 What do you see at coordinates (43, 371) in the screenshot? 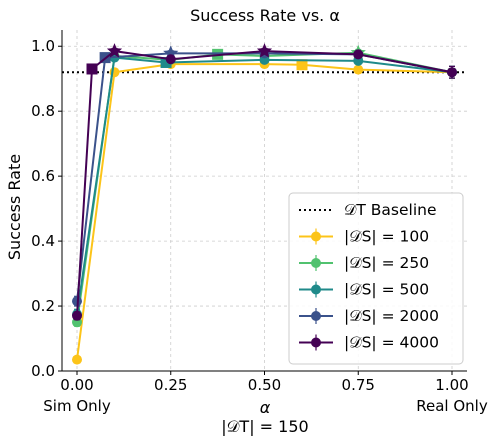
I see `y-tick-label-0: 0.0` at bounding box center [43, 371].